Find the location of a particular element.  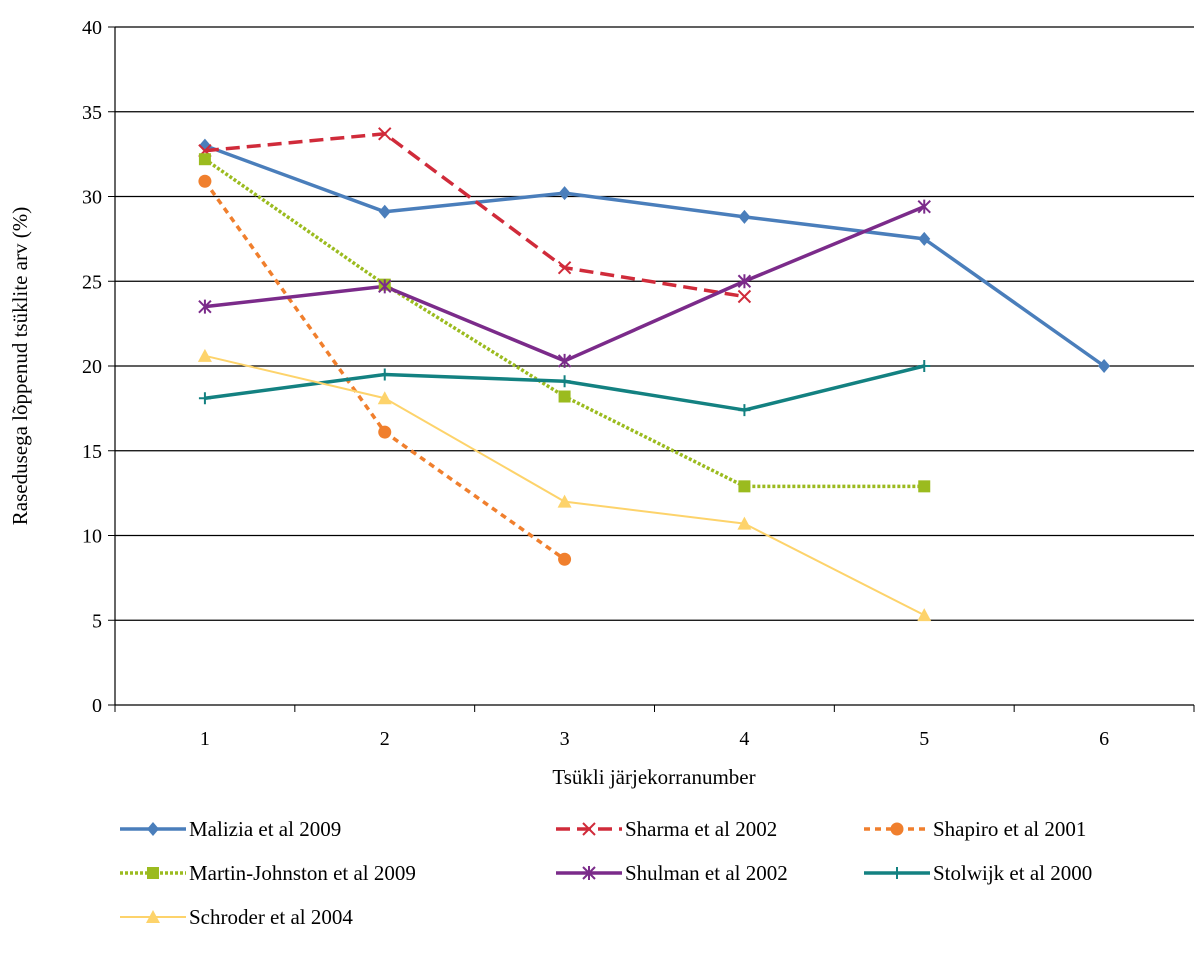

legend-label: Schroder et al 2004 is located at coordinates (271, 917).